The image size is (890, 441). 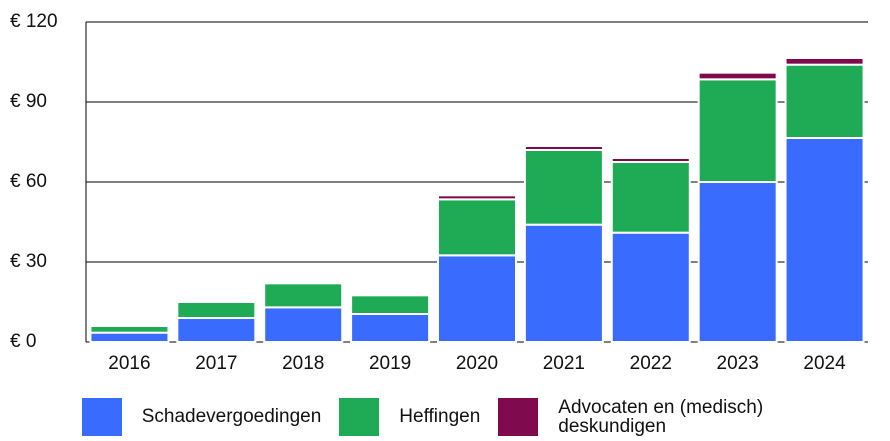 What do you see at coordinates (231, 416) in the screenshot?
I see `legend-label: Schadevergoedingen` at bounding box center [231, 416].